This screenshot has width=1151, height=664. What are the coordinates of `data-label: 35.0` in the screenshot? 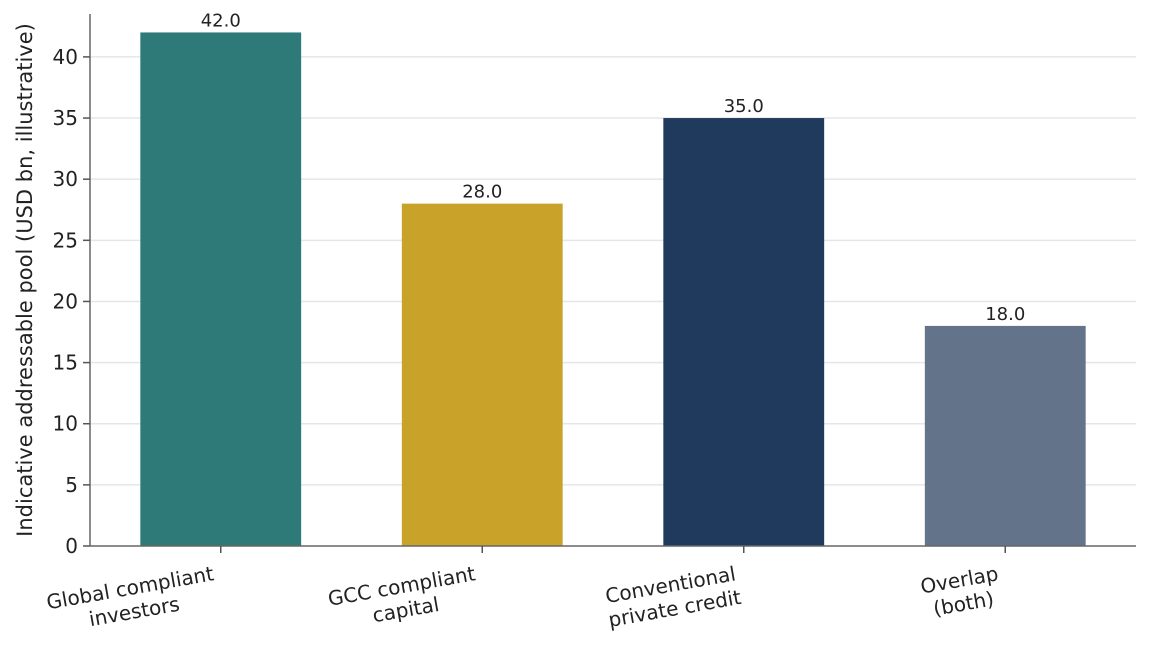 It's located at (744, 106).